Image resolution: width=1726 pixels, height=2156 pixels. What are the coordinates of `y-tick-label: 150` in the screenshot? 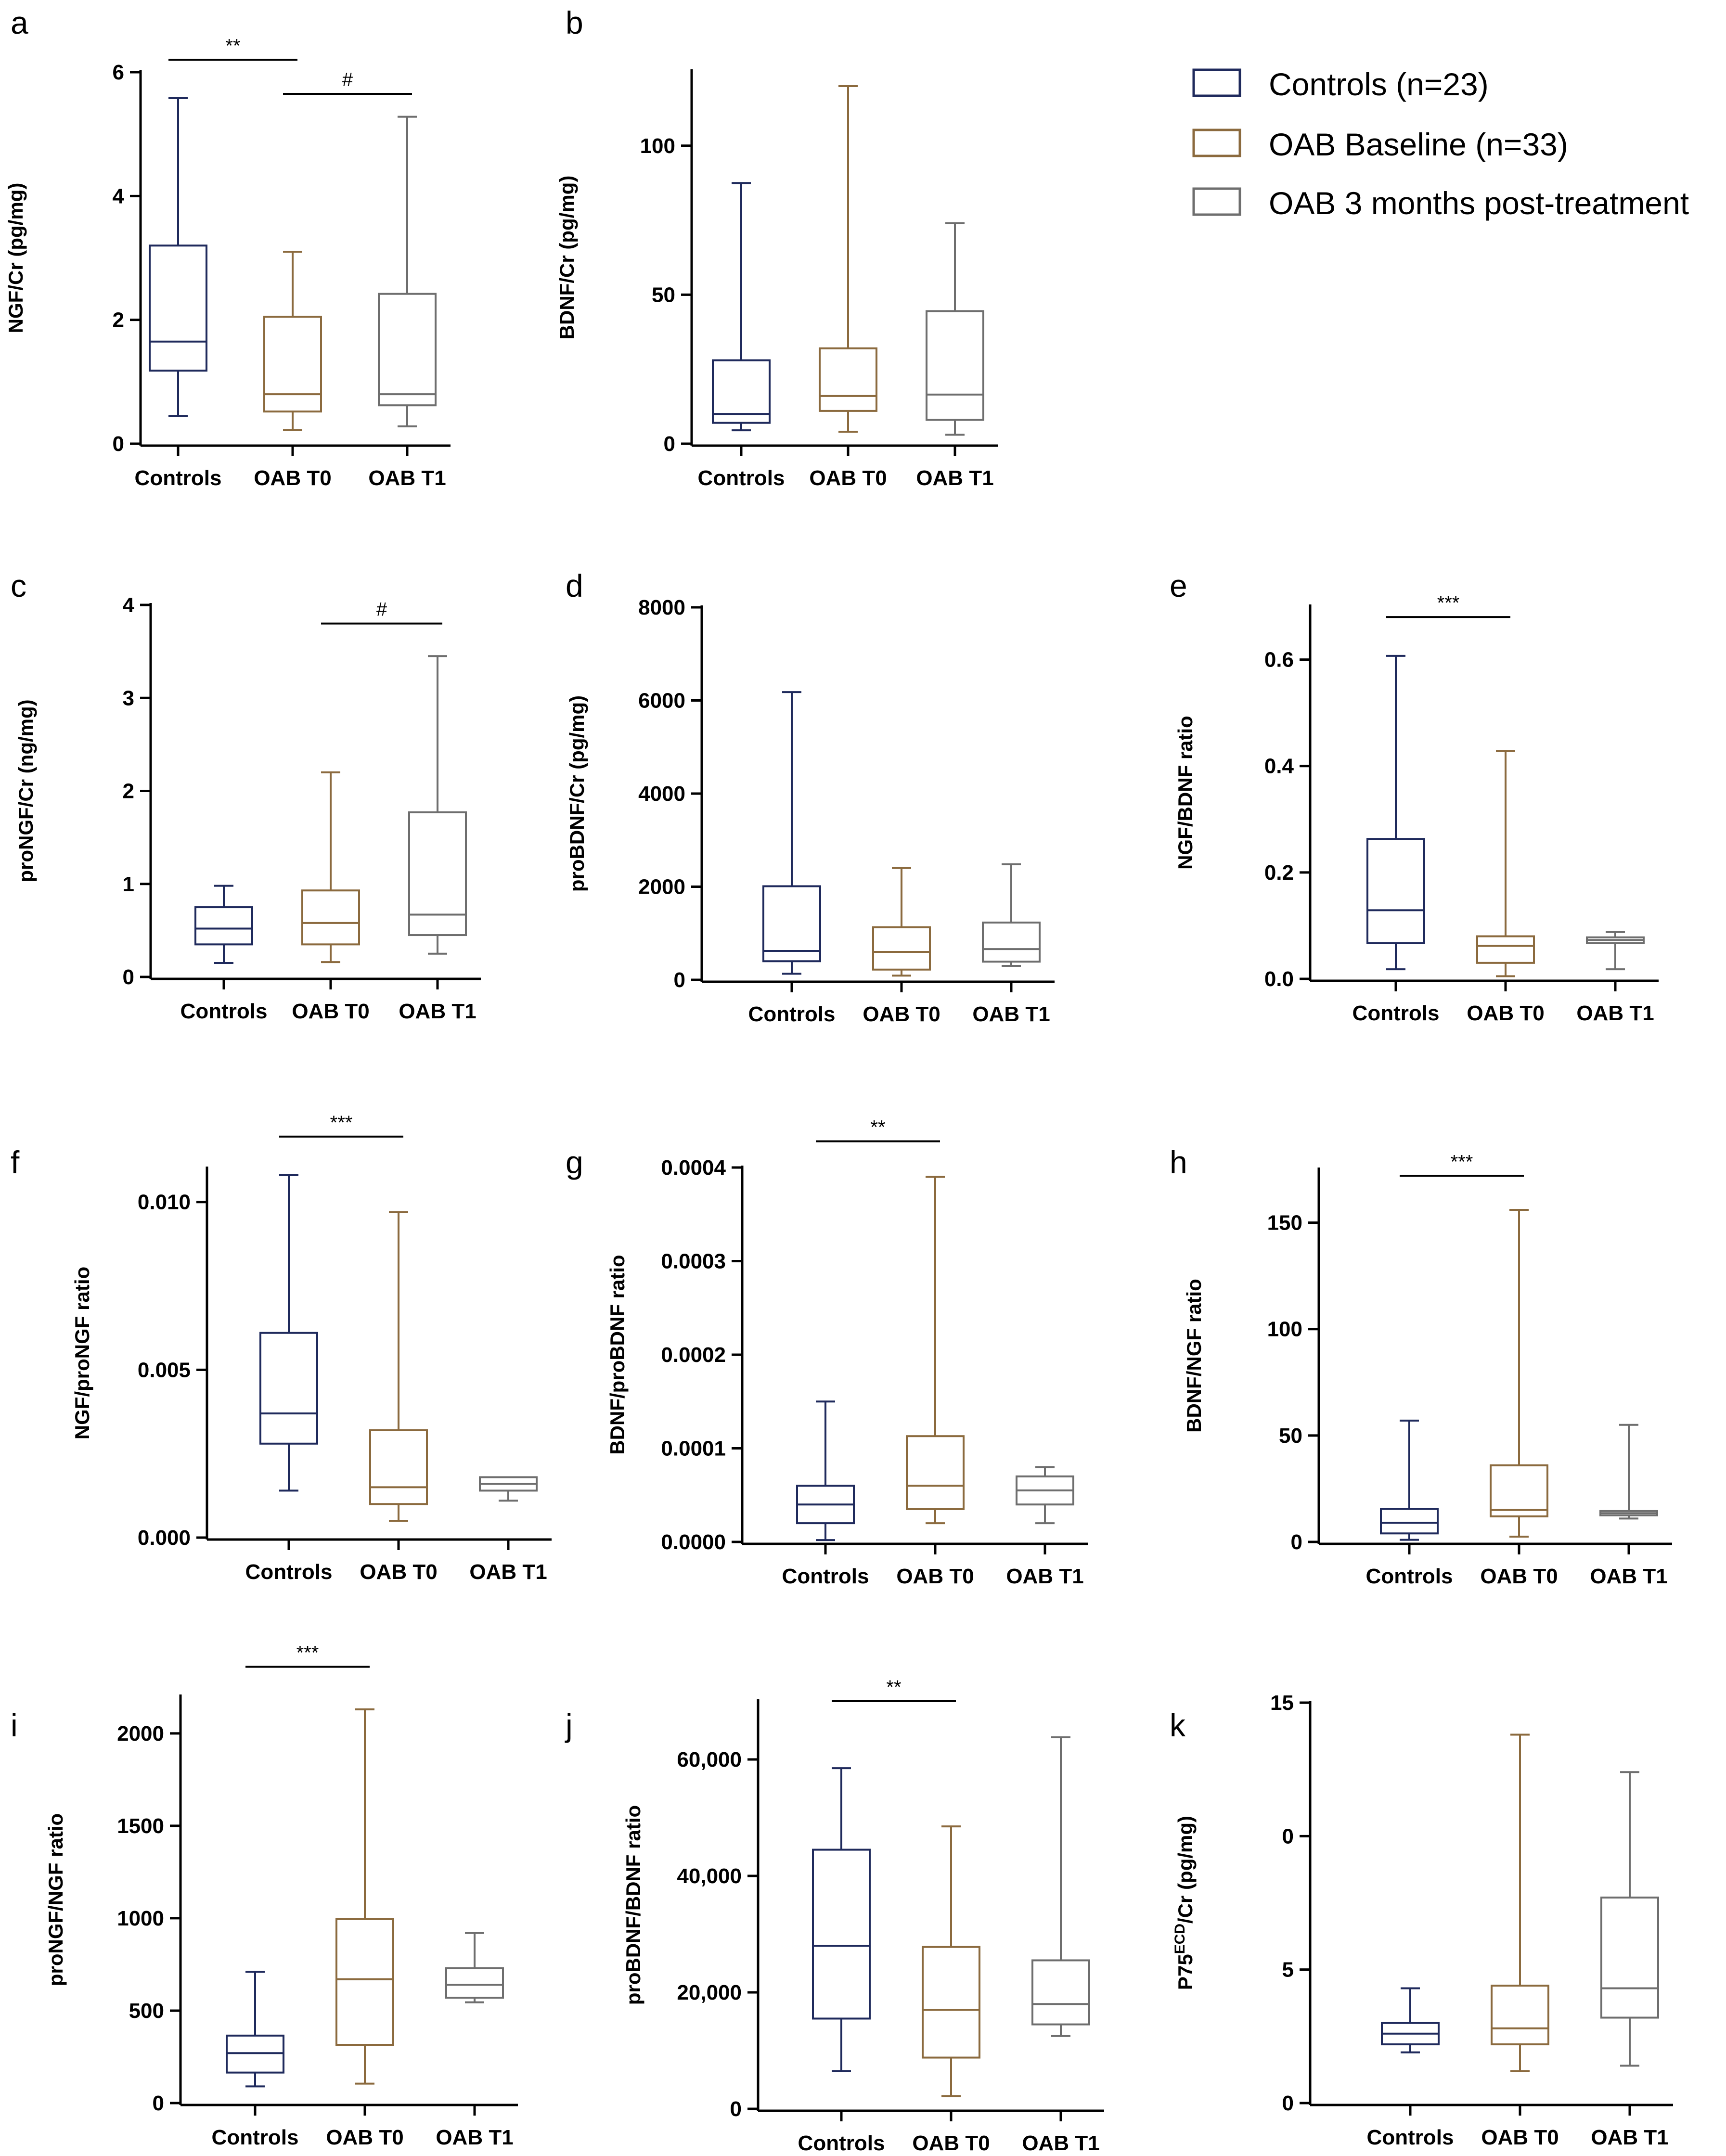 It's located at (1284, 1223).